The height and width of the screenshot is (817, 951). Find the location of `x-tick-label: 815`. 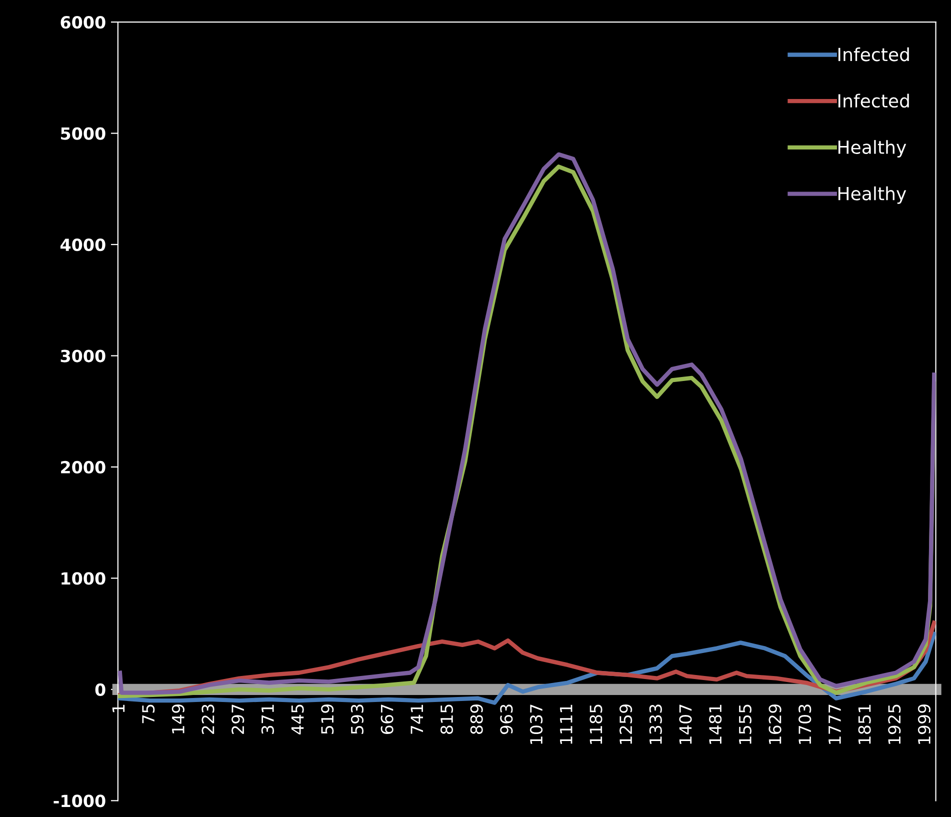

x-tick-label: 815 is located at coordinates (447, 719).